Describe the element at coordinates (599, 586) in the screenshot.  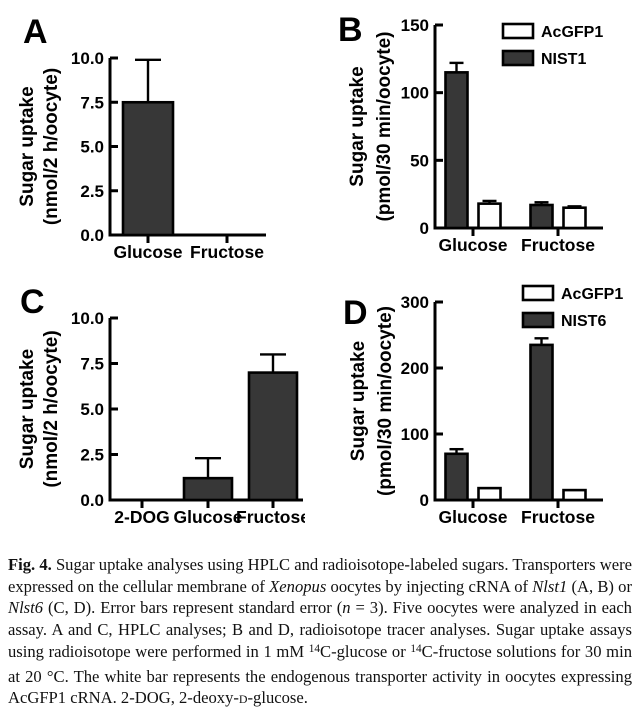
I see `caption-segment: (A, B) or` at that location.